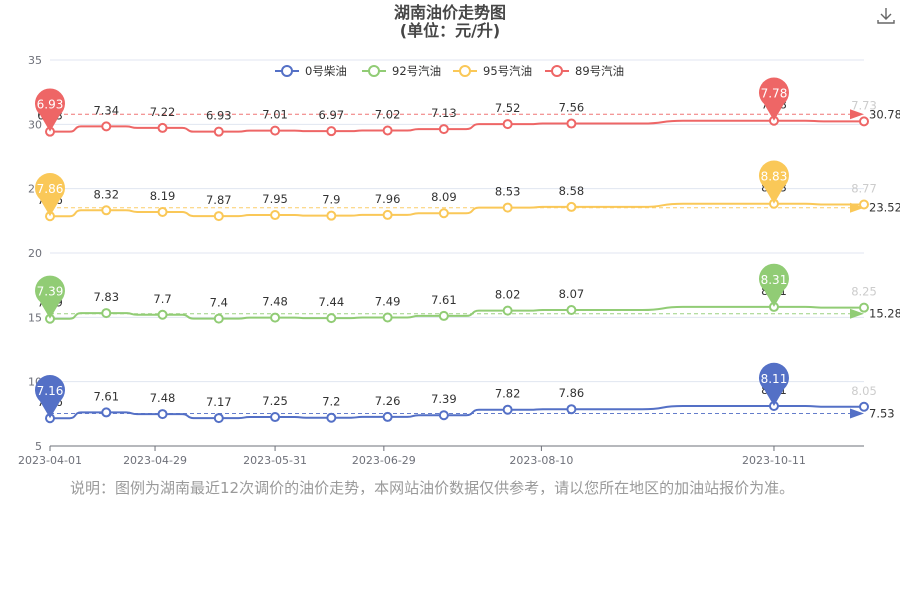 The height and width of the screenshot is (600, 900). Describe the element at coordinates (572, 294) in the screenshot. I see `data-label: 8.07` at that location.